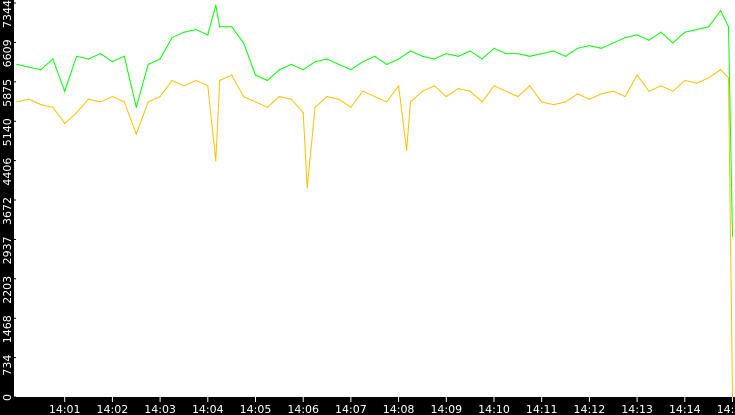  Describe the element at coordinates (7, 93) in the screenshot. I see `y-tick-label: 5875` at that location.